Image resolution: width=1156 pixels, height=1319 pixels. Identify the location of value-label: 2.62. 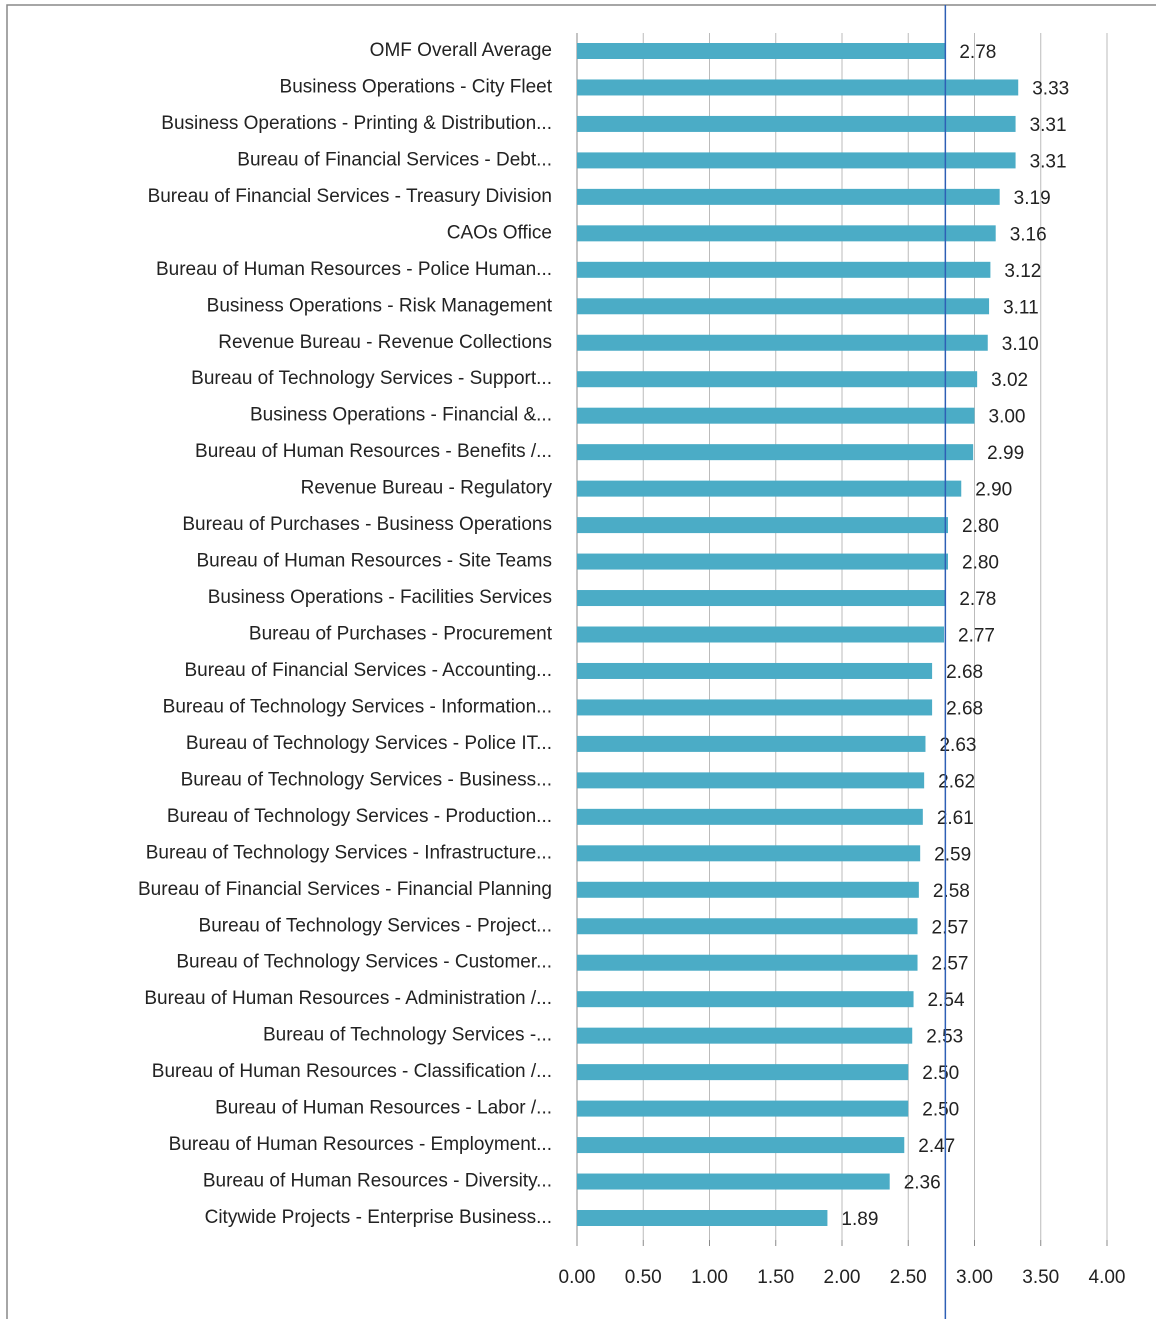
(956, 781).